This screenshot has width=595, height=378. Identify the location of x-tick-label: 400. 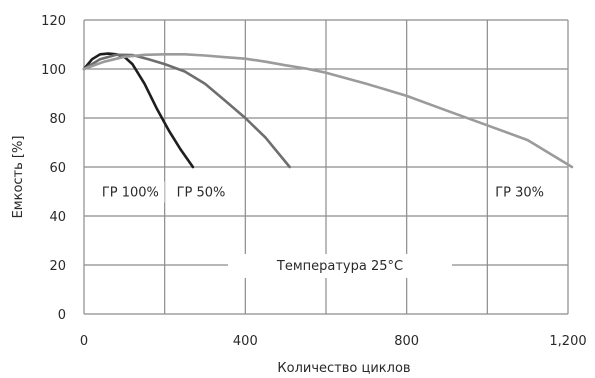
(245, 341).